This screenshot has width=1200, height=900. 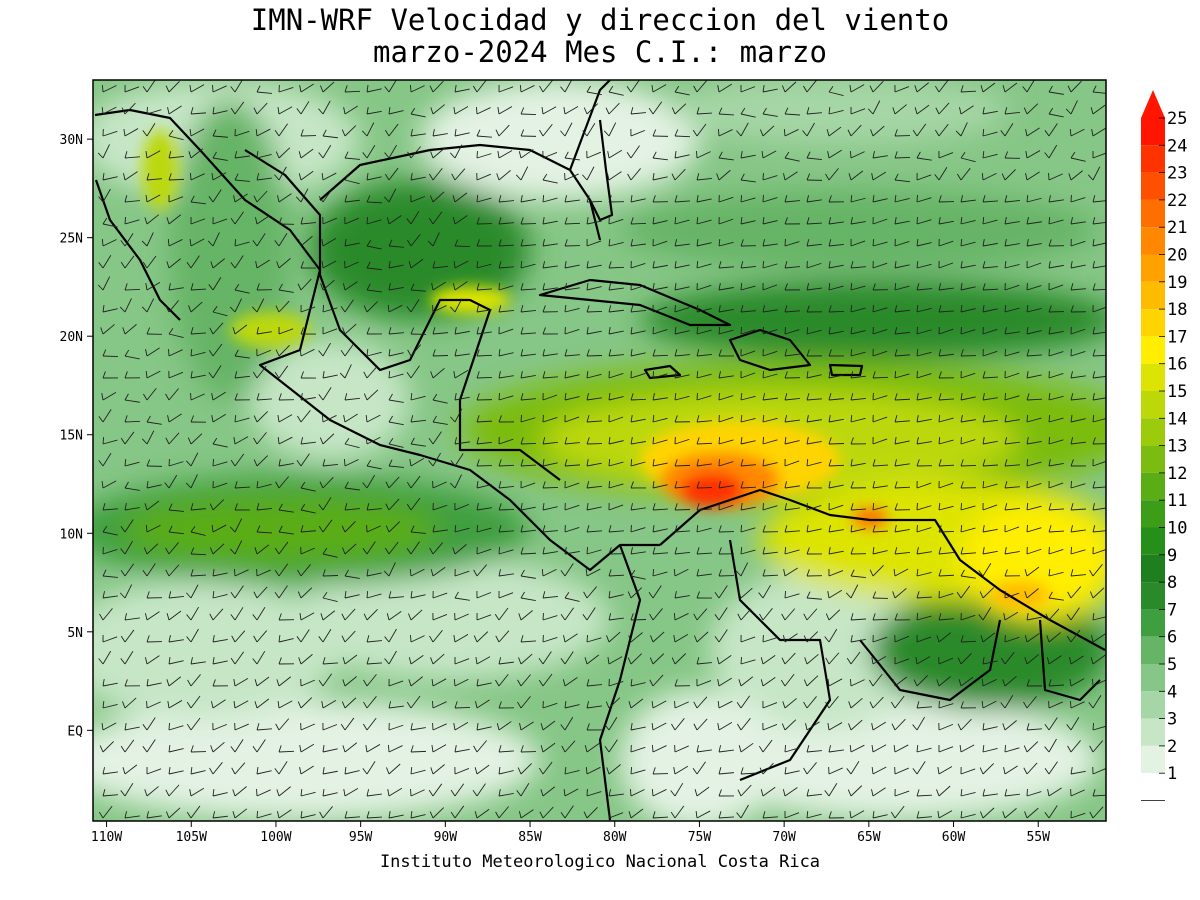 I want to click on colorbar-label: 5, so click(x=1172, y=665).